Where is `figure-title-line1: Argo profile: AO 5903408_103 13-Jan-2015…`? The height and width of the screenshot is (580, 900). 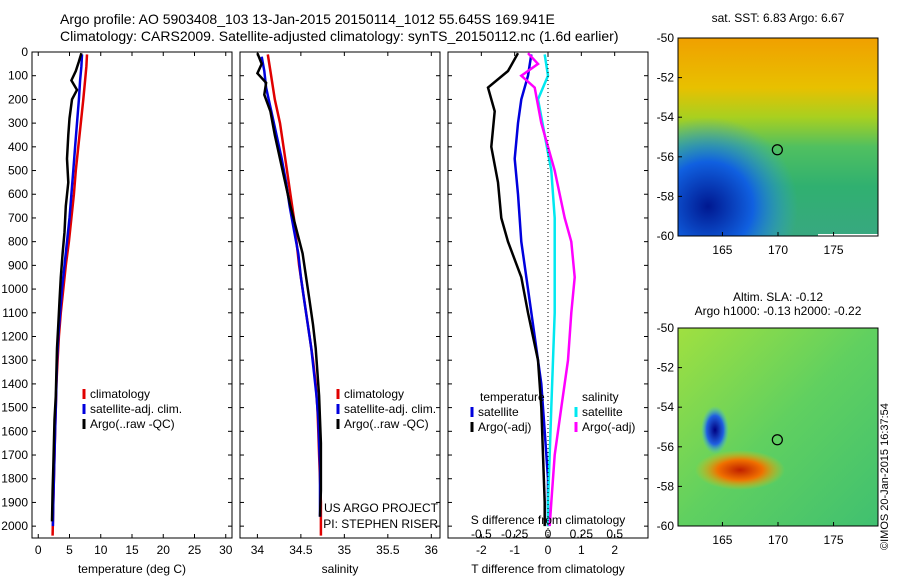 figure-title-line1: Argo profile: AO 5903408_103 13-Jan-2015… is located at coordinates (307, 19).